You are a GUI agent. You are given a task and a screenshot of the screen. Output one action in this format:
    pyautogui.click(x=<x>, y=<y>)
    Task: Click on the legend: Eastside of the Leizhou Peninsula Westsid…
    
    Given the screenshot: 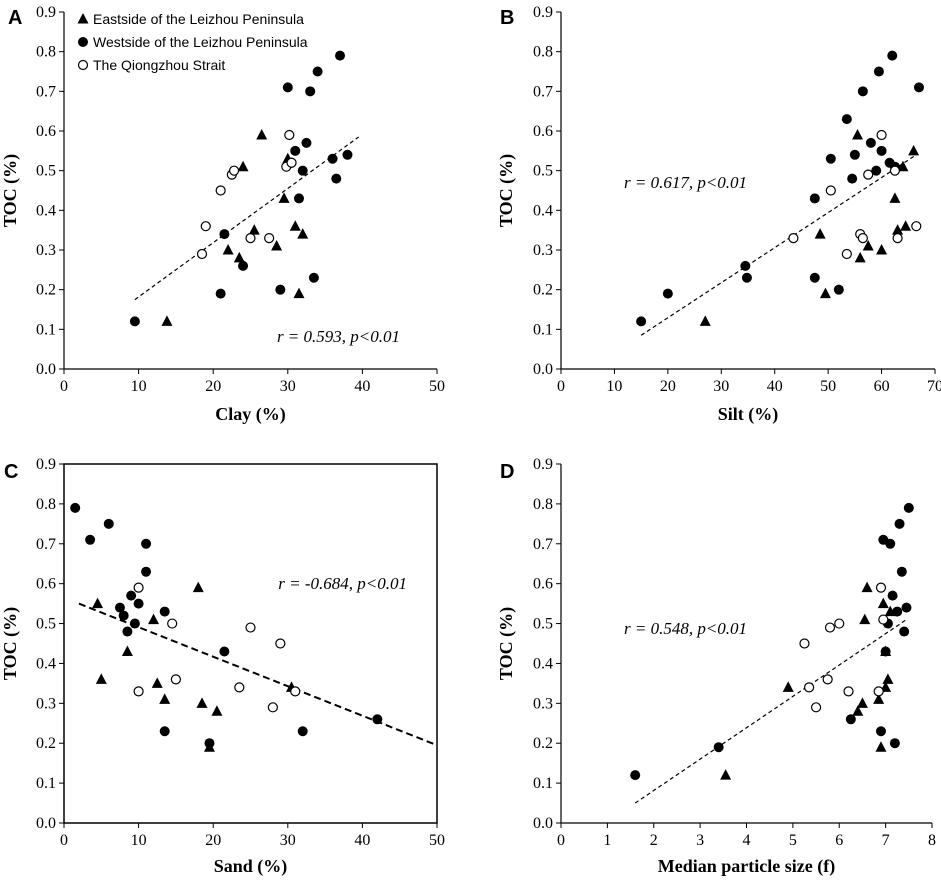 What is the action you would take?
    pyautogui.click(x=192, y=42)
    